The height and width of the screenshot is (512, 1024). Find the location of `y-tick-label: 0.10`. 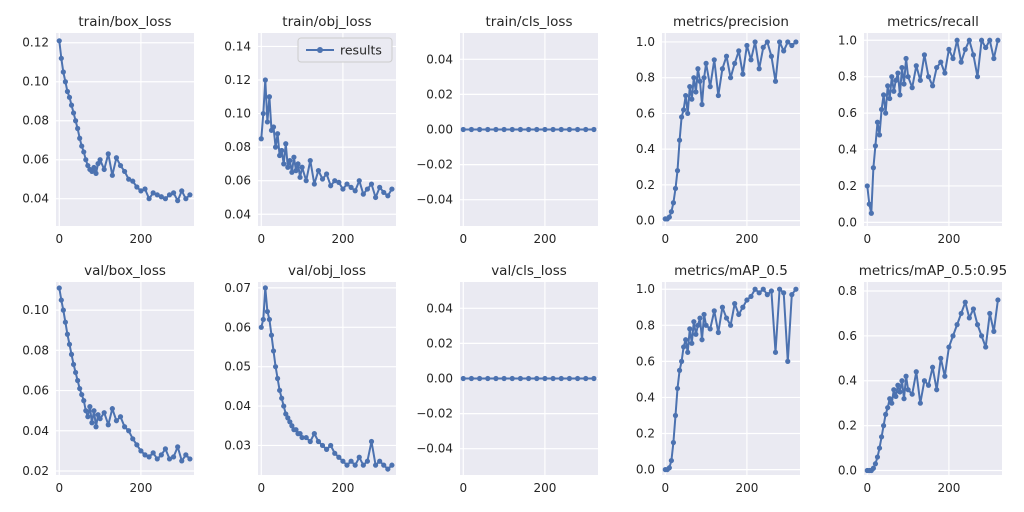

y-tick-label: 0.10 is located at coordinates (35, 82).